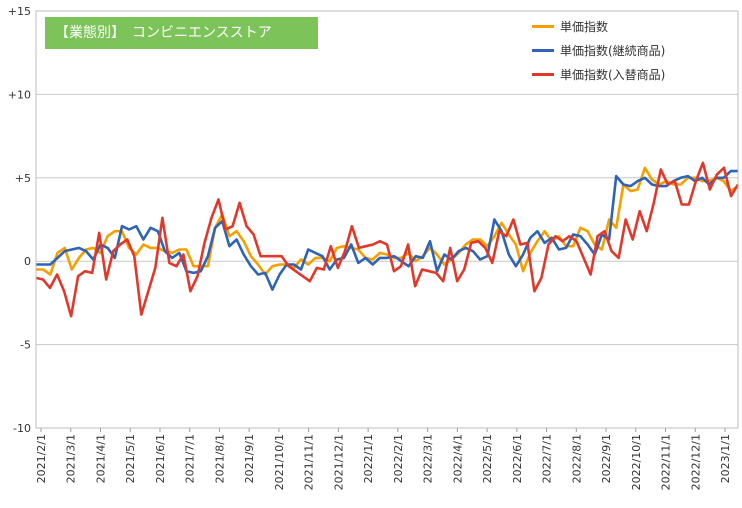  Describe the element at coordinates (181, 33) in the screenshot. I see `chart-title: 【業態別】 コンビニエンスストア` at that location.